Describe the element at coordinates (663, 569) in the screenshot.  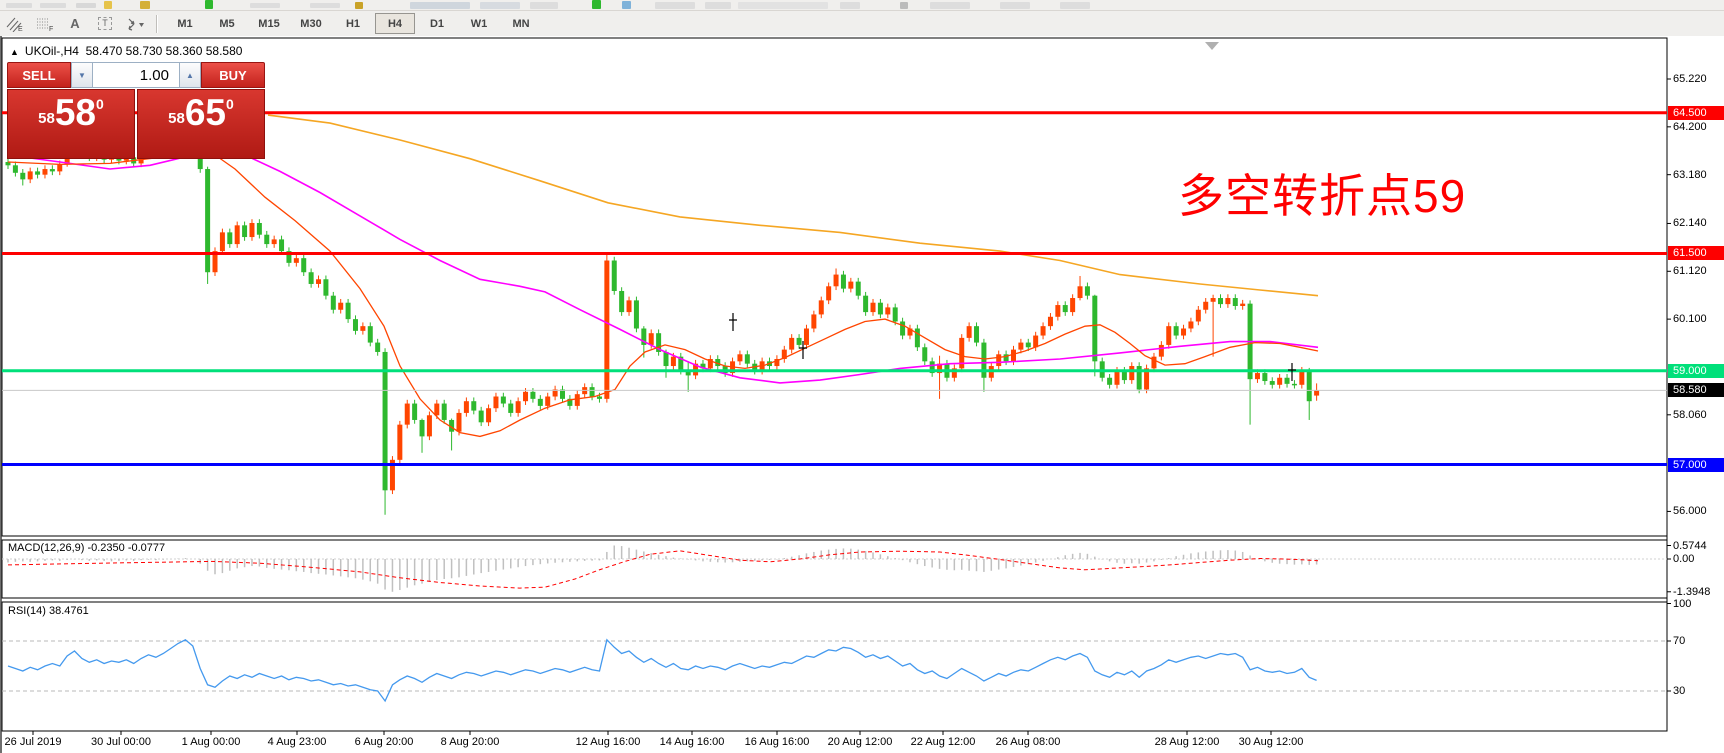
I see `macd-signal-line` at that location.